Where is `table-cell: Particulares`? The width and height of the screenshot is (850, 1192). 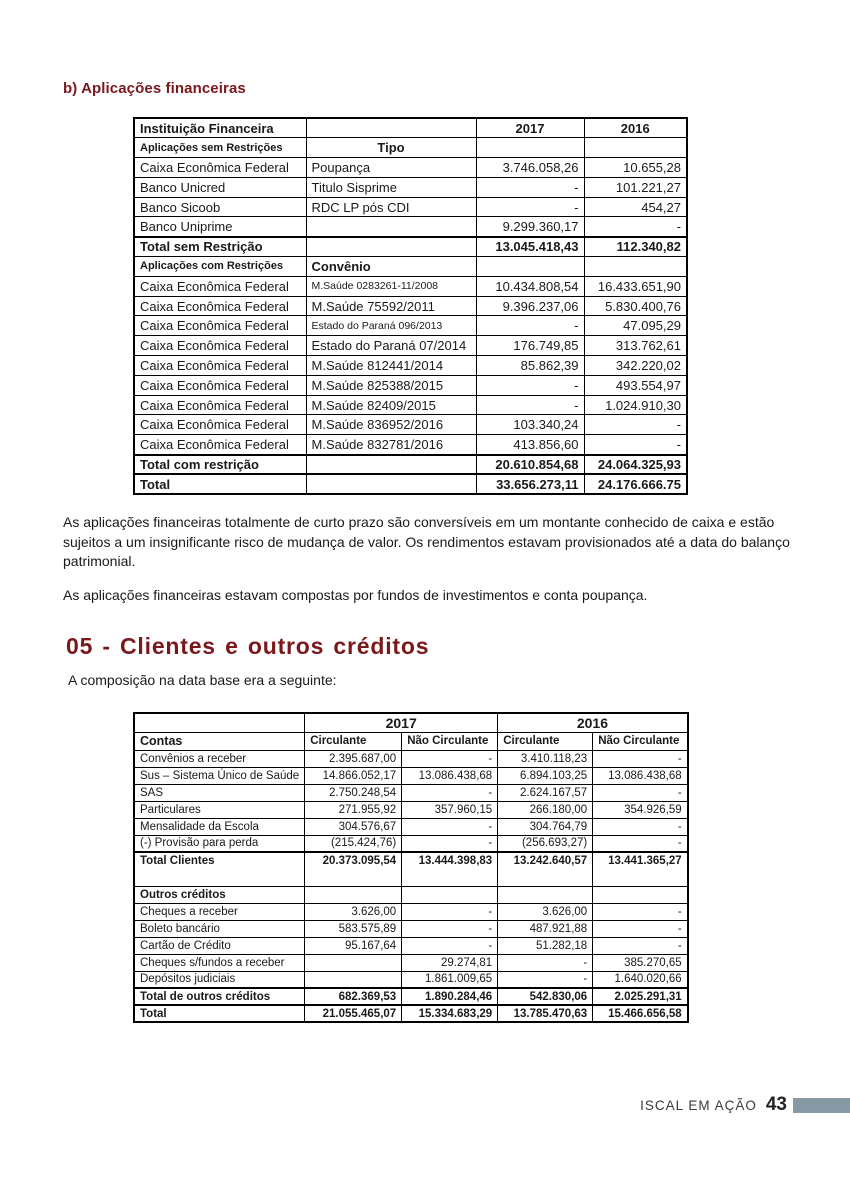
table-cell: Particulares is located at coordinates (219, 809).